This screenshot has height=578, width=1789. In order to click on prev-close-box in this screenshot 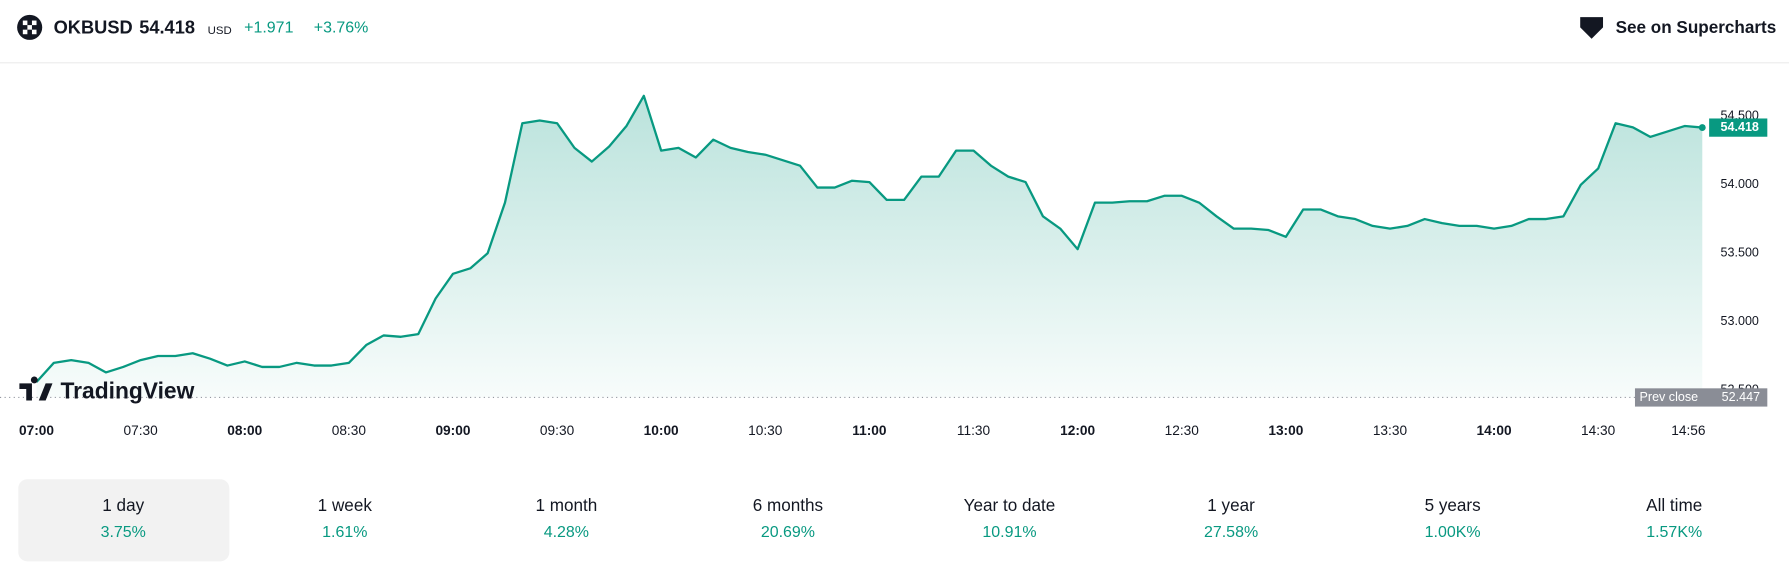, I will do `click(1701, 397)`.